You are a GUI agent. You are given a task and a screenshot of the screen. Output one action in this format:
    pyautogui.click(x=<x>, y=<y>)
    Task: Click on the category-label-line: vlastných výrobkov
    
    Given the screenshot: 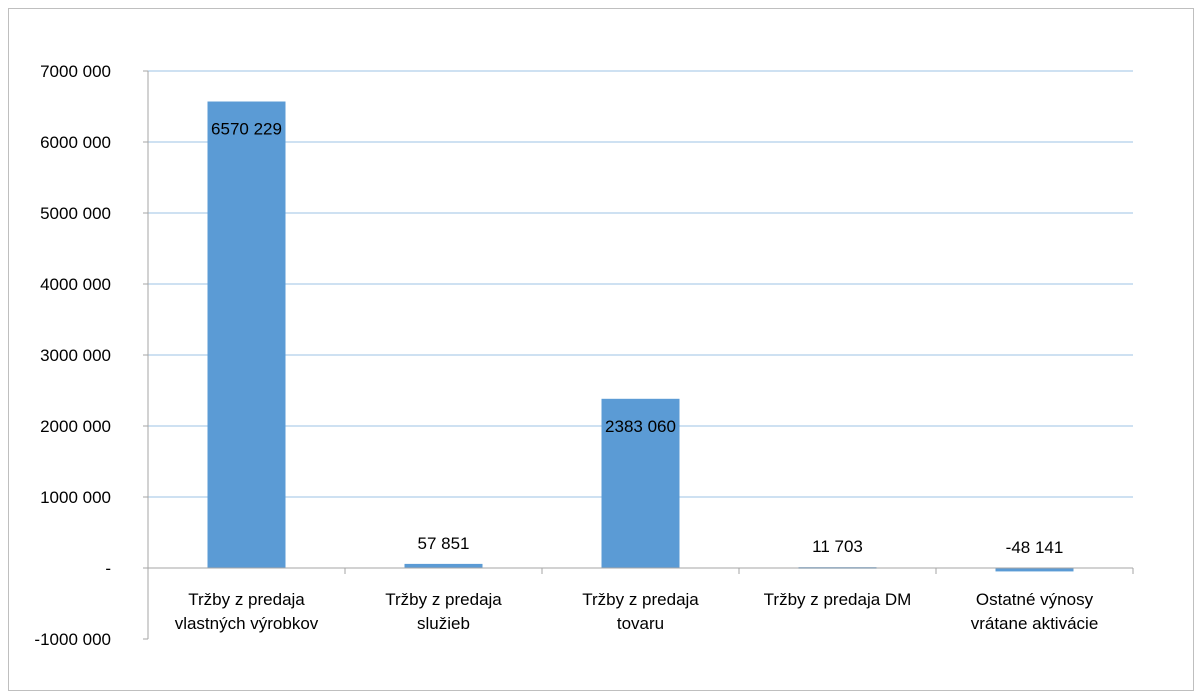 What is the action you would take?
    pyautogui.click(x=247, y=623)
    